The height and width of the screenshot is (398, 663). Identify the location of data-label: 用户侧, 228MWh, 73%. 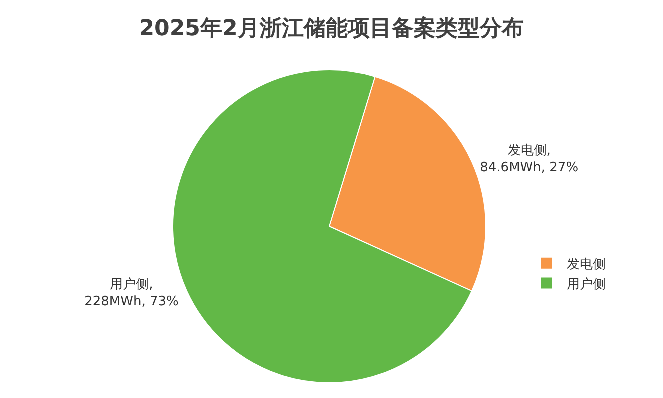
(131, 294).